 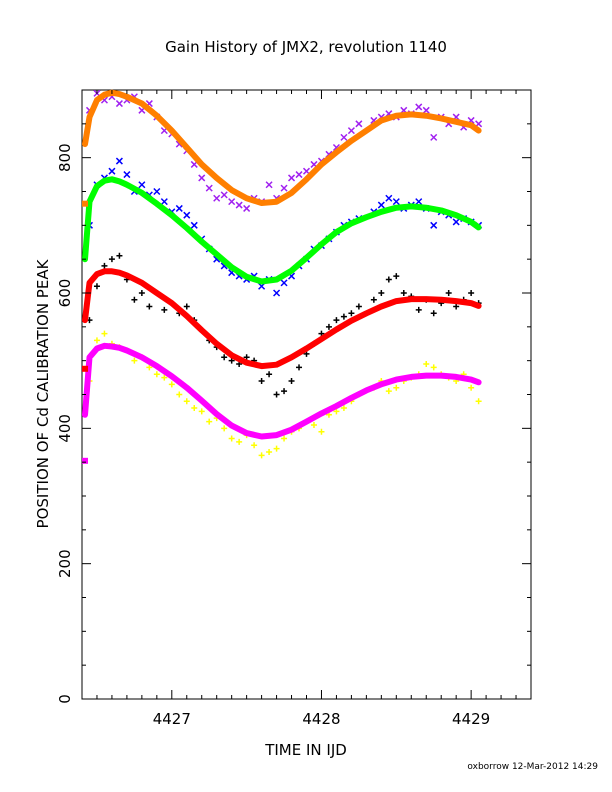 What do you see at coordinates (65, 699) in the screenshot?
I see `y-tick-label-0: 0` at bounding box center [65, 699].